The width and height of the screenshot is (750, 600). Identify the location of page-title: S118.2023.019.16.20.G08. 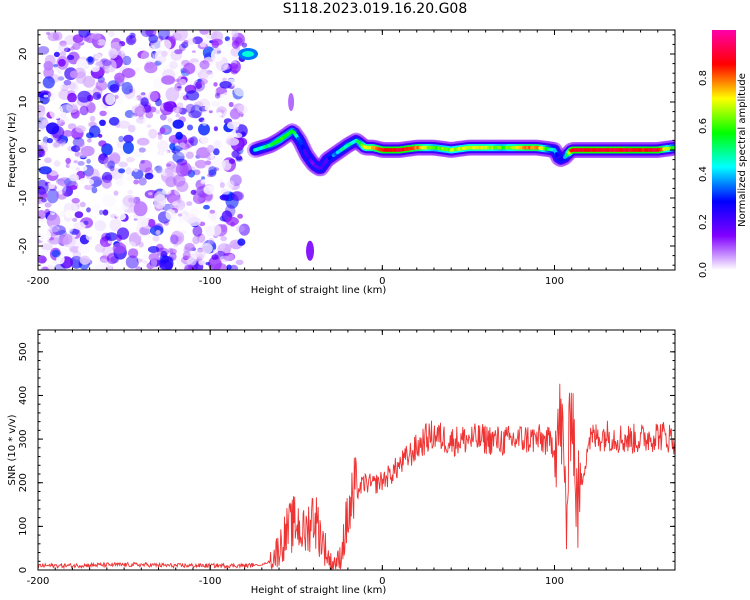
(375, 9).